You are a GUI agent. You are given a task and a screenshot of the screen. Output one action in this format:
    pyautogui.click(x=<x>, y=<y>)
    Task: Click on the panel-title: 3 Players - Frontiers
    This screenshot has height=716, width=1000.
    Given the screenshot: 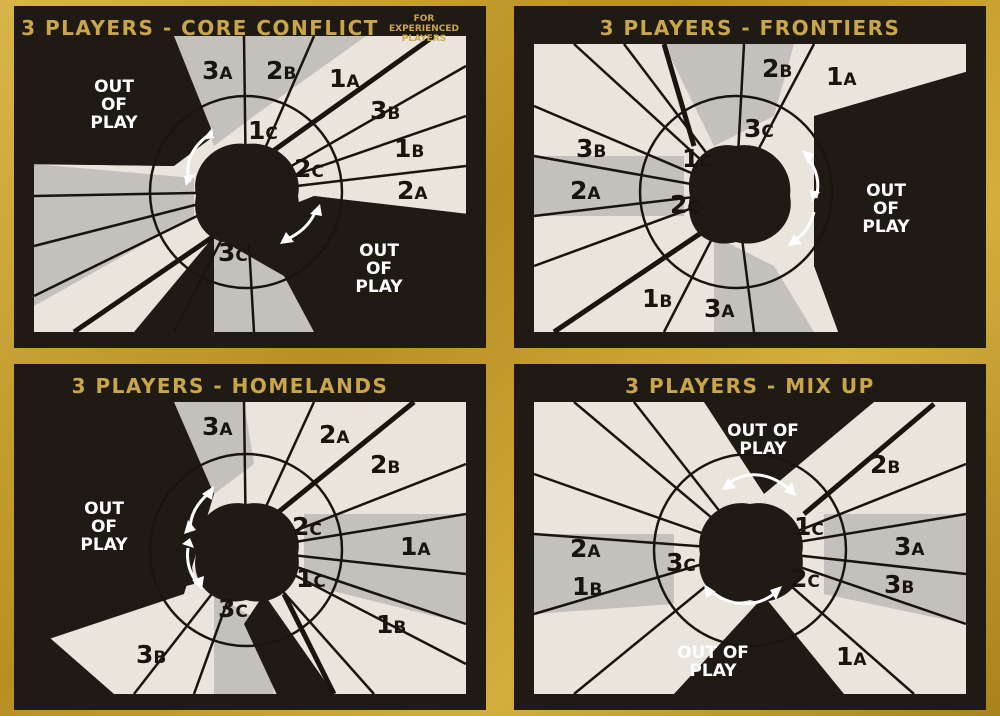 What is the action you would take?
    pyautogui.click(x=750, y=28)
    